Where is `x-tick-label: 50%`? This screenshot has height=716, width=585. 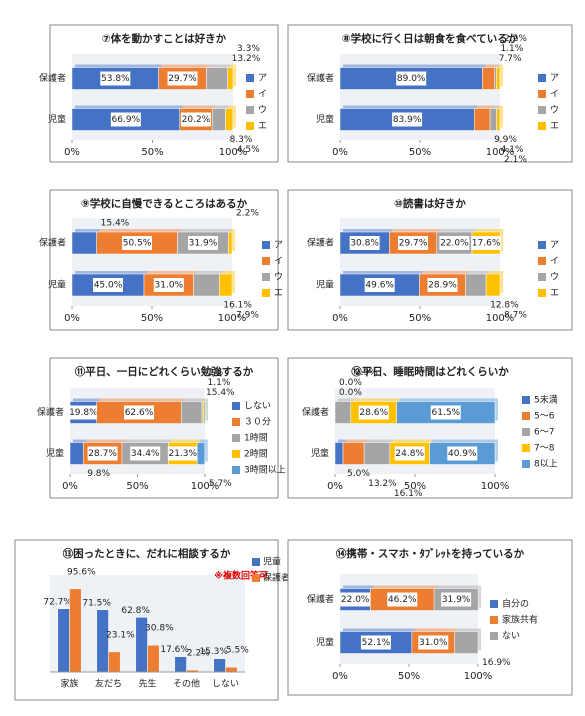 x-tick-label: 50% is located at coordinates (152, 318).